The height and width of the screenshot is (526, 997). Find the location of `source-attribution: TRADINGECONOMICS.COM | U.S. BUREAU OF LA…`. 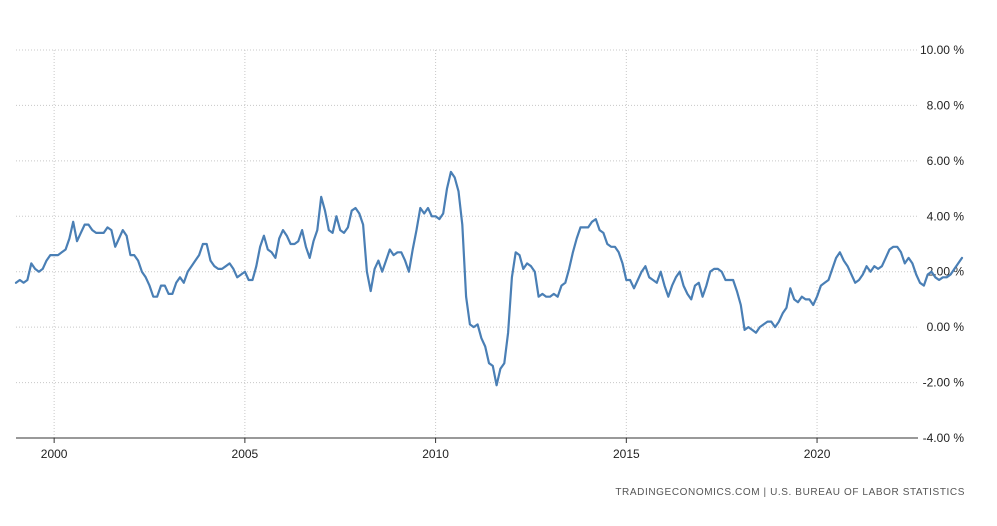

source-attribution: TRADINGECONOMICS.COM | U.S. BUREAU OF LA… is located at coordinates (790, 492).